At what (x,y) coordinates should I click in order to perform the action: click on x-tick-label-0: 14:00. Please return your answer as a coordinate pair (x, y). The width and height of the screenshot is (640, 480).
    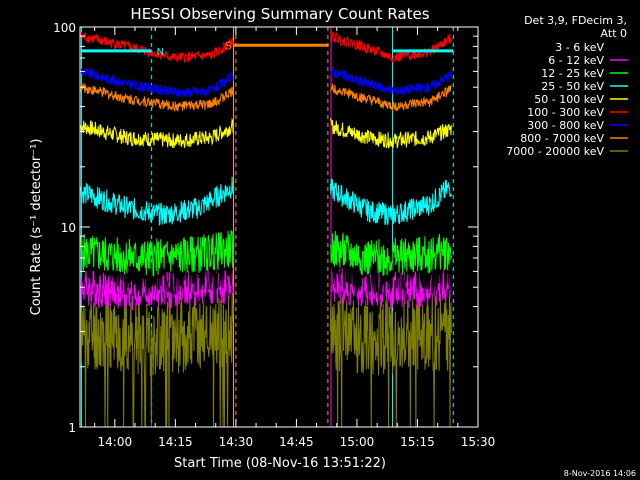
    Looking at the image, I should click on (115, 442).